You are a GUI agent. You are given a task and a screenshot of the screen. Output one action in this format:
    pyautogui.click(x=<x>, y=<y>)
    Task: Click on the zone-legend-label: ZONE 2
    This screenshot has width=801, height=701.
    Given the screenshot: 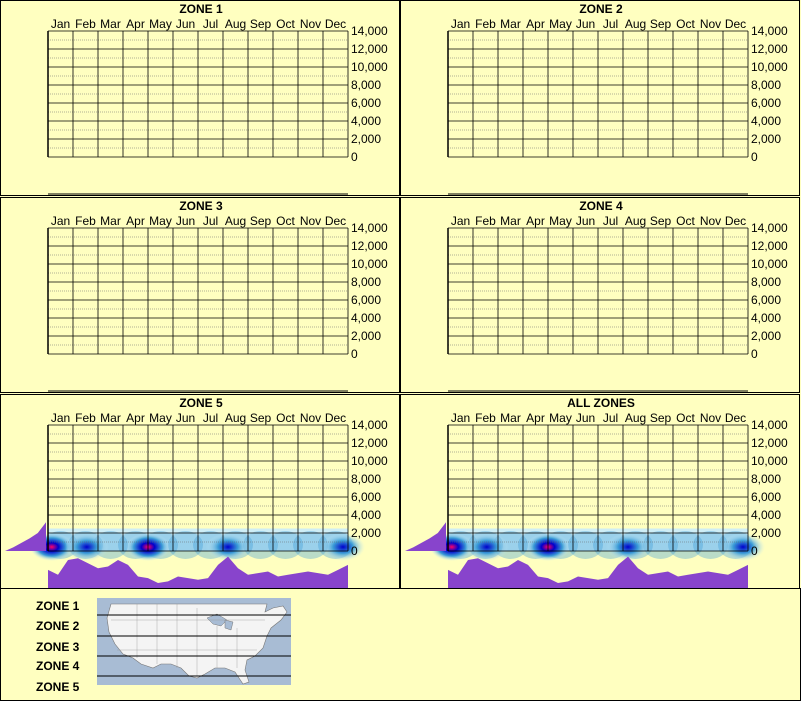 What is the action you would take?
    pyautogui.click(x=58, y=626)
    